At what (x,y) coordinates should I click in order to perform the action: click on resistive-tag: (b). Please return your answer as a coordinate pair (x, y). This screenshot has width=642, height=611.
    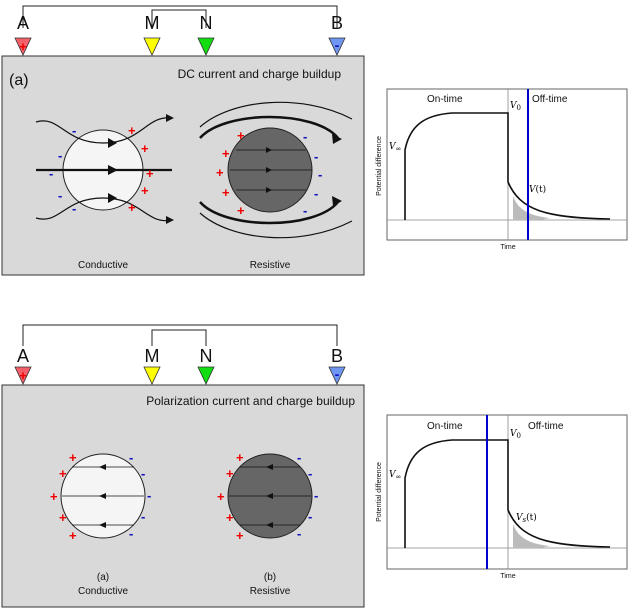
    Looking at the image, I should click on (270, 577).